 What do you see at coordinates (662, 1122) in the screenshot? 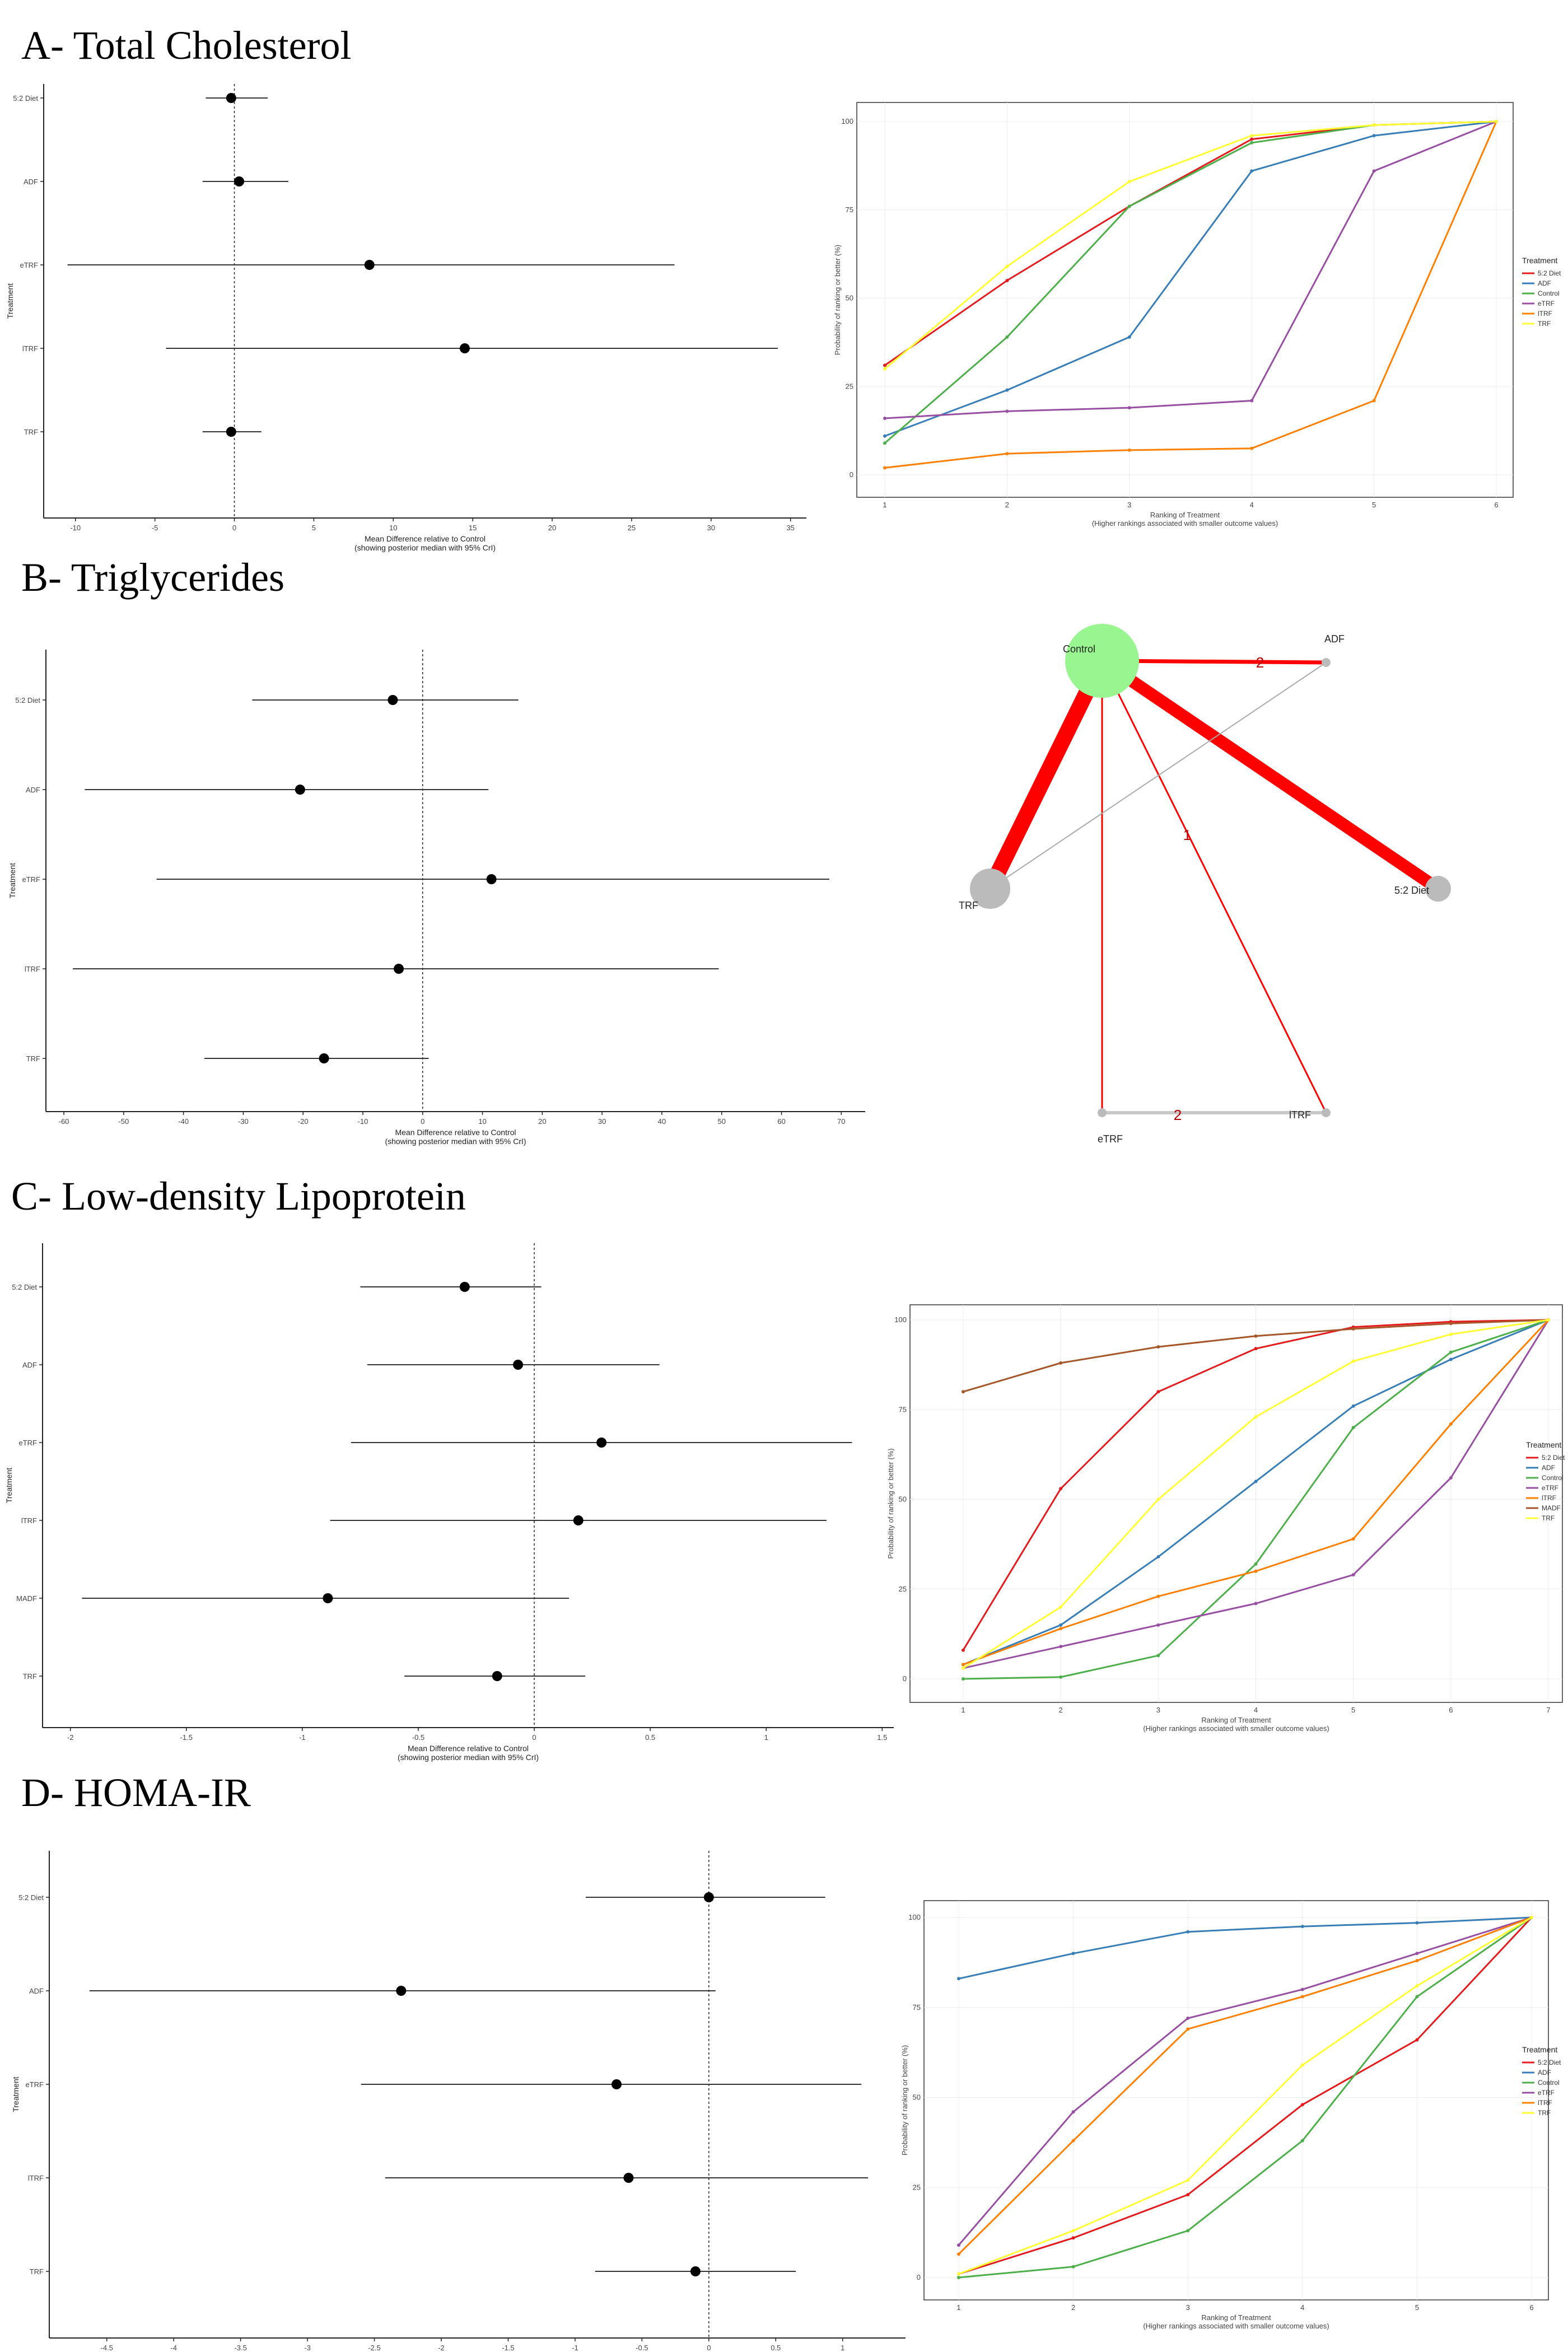
I see `B-forest-x-tick-label: 40` at bounding box center [662, 1122].